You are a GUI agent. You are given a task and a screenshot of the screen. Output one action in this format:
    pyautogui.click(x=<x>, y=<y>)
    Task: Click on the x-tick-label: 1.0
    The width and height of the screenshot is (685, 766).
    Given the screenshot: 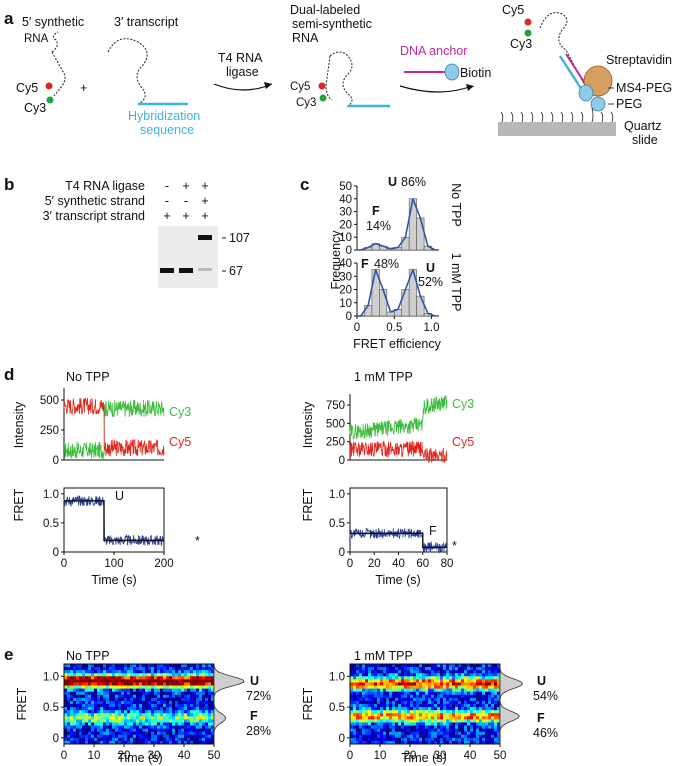 What is the action you would take?
    pyautogui.click(x=432, y=328)
    